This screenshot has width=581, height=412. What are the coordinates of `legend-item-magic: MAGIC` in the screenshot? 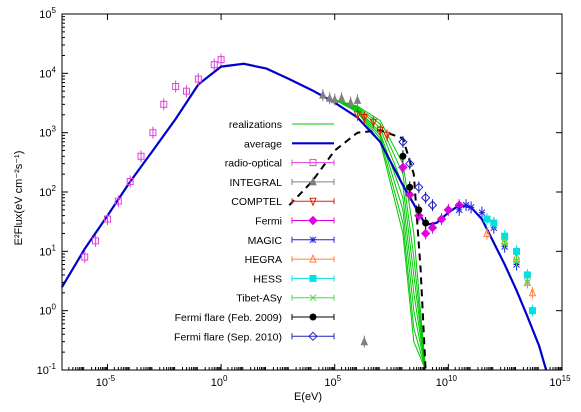 It's located at (291, 241).